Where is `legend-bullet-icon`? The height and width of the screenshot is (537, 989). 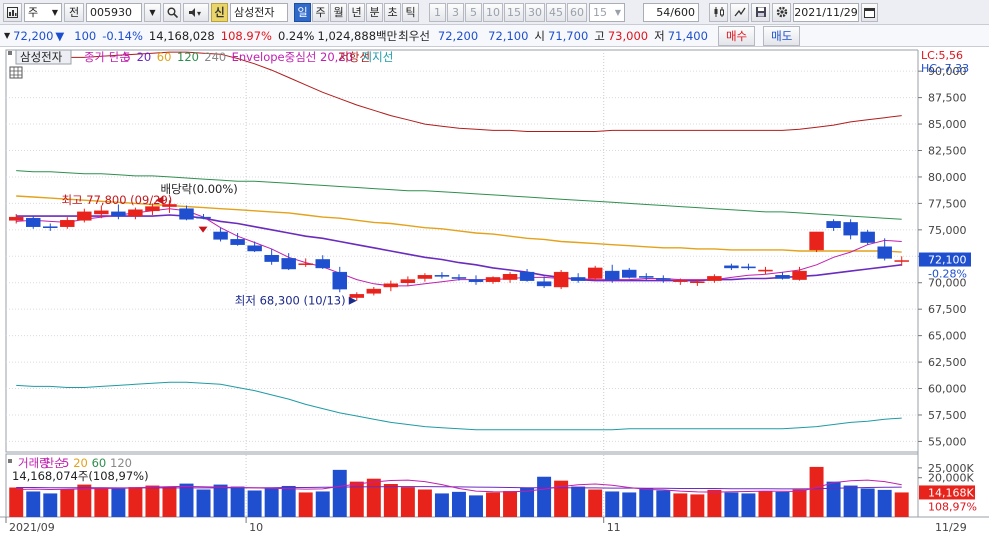 legend-bullet-icon is located at coordinates (10, 53).